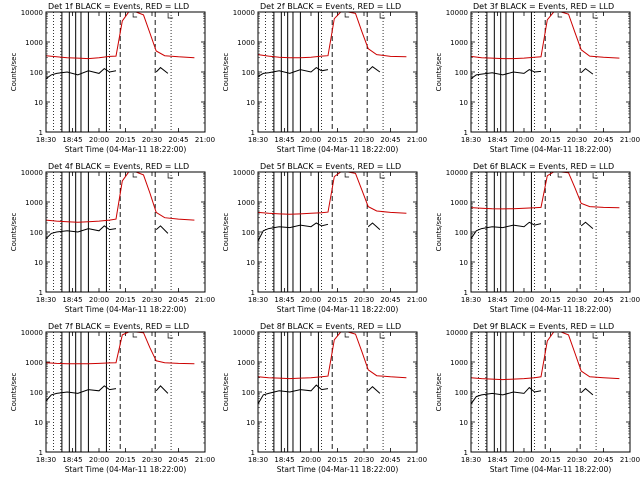 Image resolution: width=640 pixels, height=480 pixels. What do you see at coordinates (330, 6) in the screenshot?
I see `panel-title: Det 2f BLACK = Events, RED = LLD` at bounding box center [330, 6].